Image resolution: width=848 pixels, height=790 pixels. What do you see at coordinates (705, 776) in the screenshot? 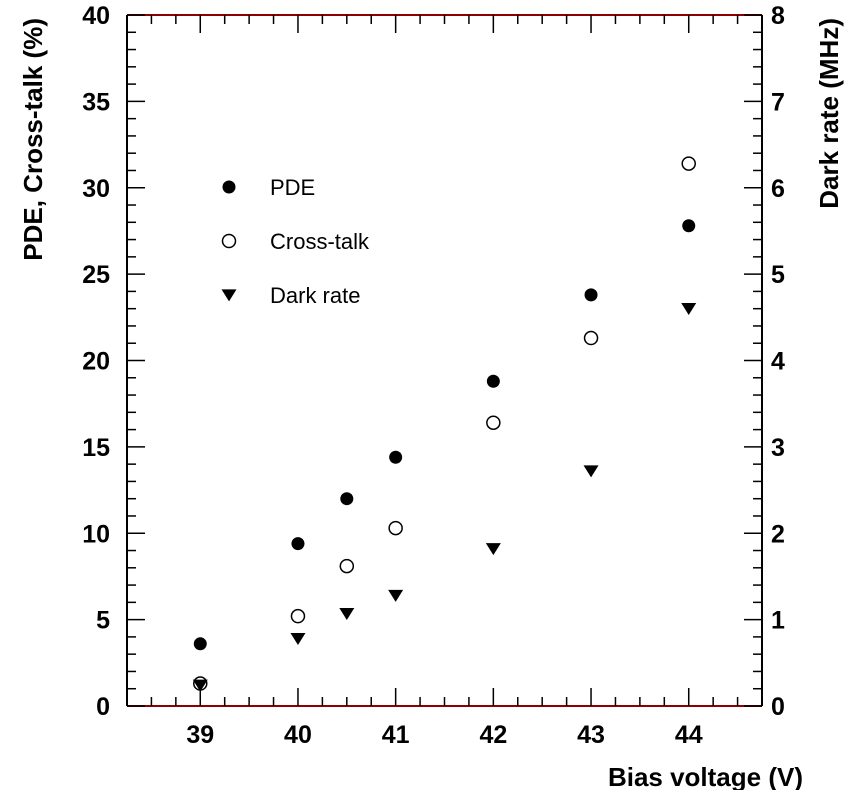
I see `x-axis-title: Bias voltage (V)` at bounding box center [705, 776].